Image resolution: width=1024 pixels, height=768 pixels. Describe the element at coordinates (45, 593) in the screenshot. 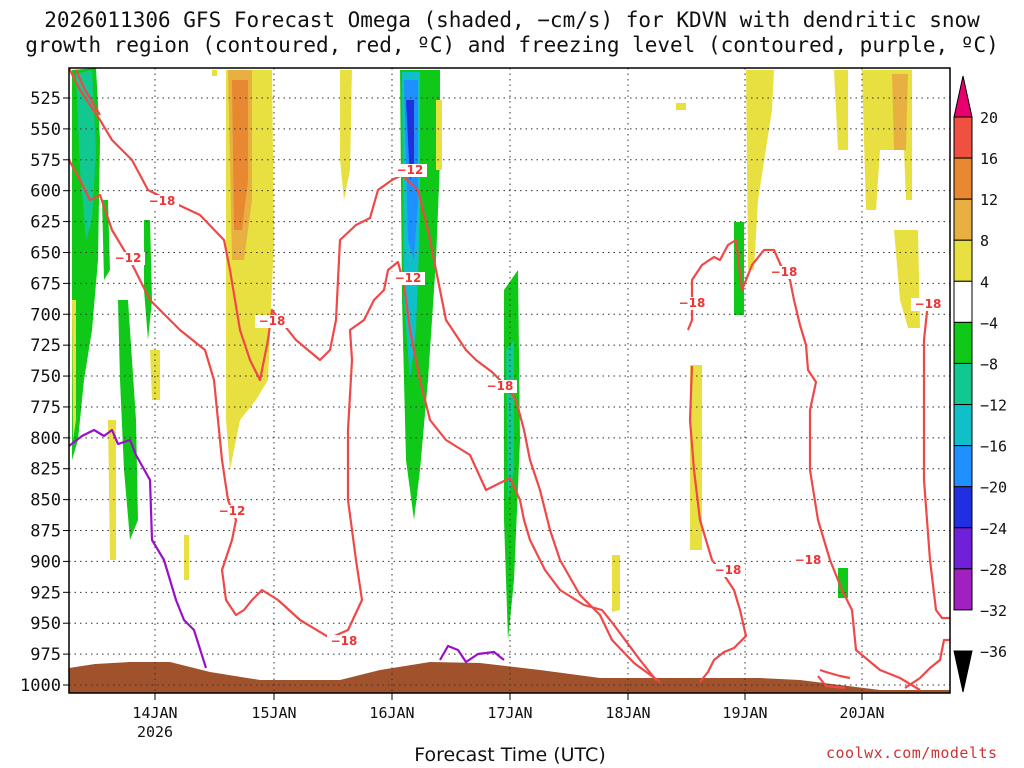

I see `y-tick-label: 925` at that location.